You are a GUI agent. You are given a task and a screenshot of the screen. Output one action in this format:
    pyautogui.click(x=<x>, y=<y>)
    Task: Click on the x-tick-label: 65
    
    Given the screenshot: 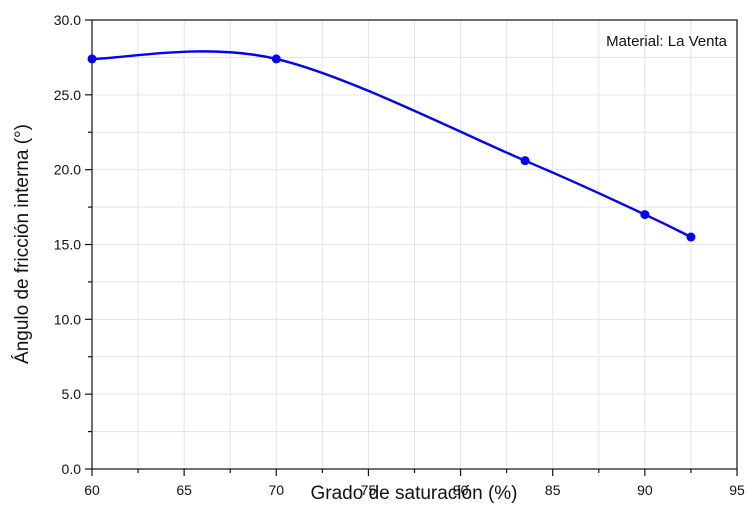 What is the action you would take?
    pyautogui.click(x=184, y=490)
    